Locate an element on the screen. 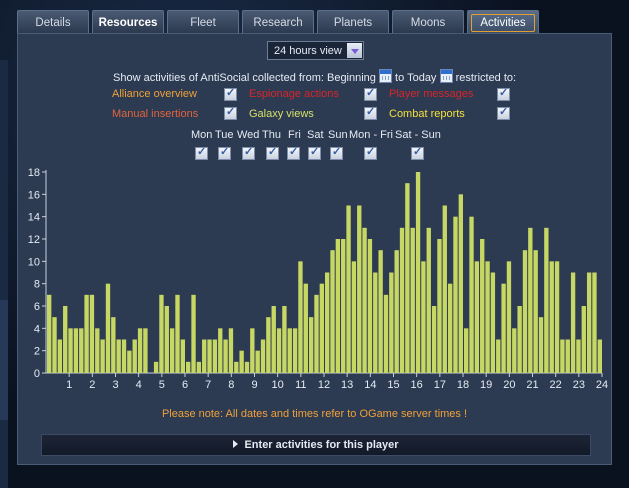 The width and height of the screenshot is (629, 488). tab-fleet: Fleet is located at coordinates (203, 21).